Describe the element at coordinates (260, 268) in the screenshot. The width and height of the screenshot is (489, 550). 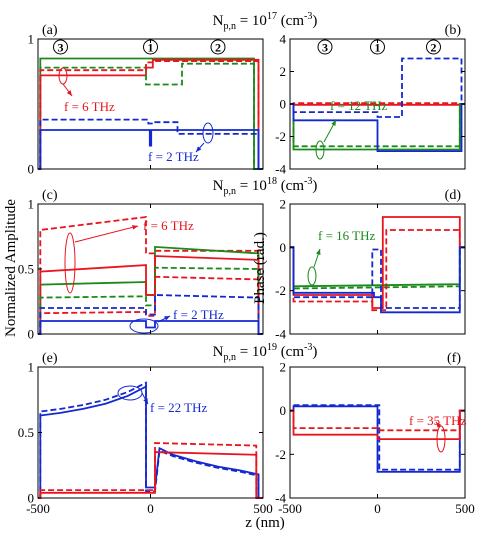
I see `y-axis-label-right: Phase (rad.)` at that location.